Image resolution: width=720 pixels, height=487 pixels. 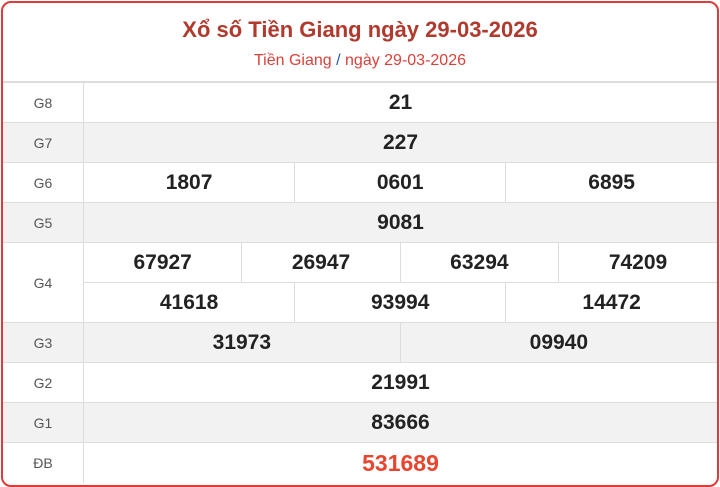 What do you see at coordinates (611, 182) in the screenshot?
I see `prize-number: 6895` at bounding box center [611, 182].